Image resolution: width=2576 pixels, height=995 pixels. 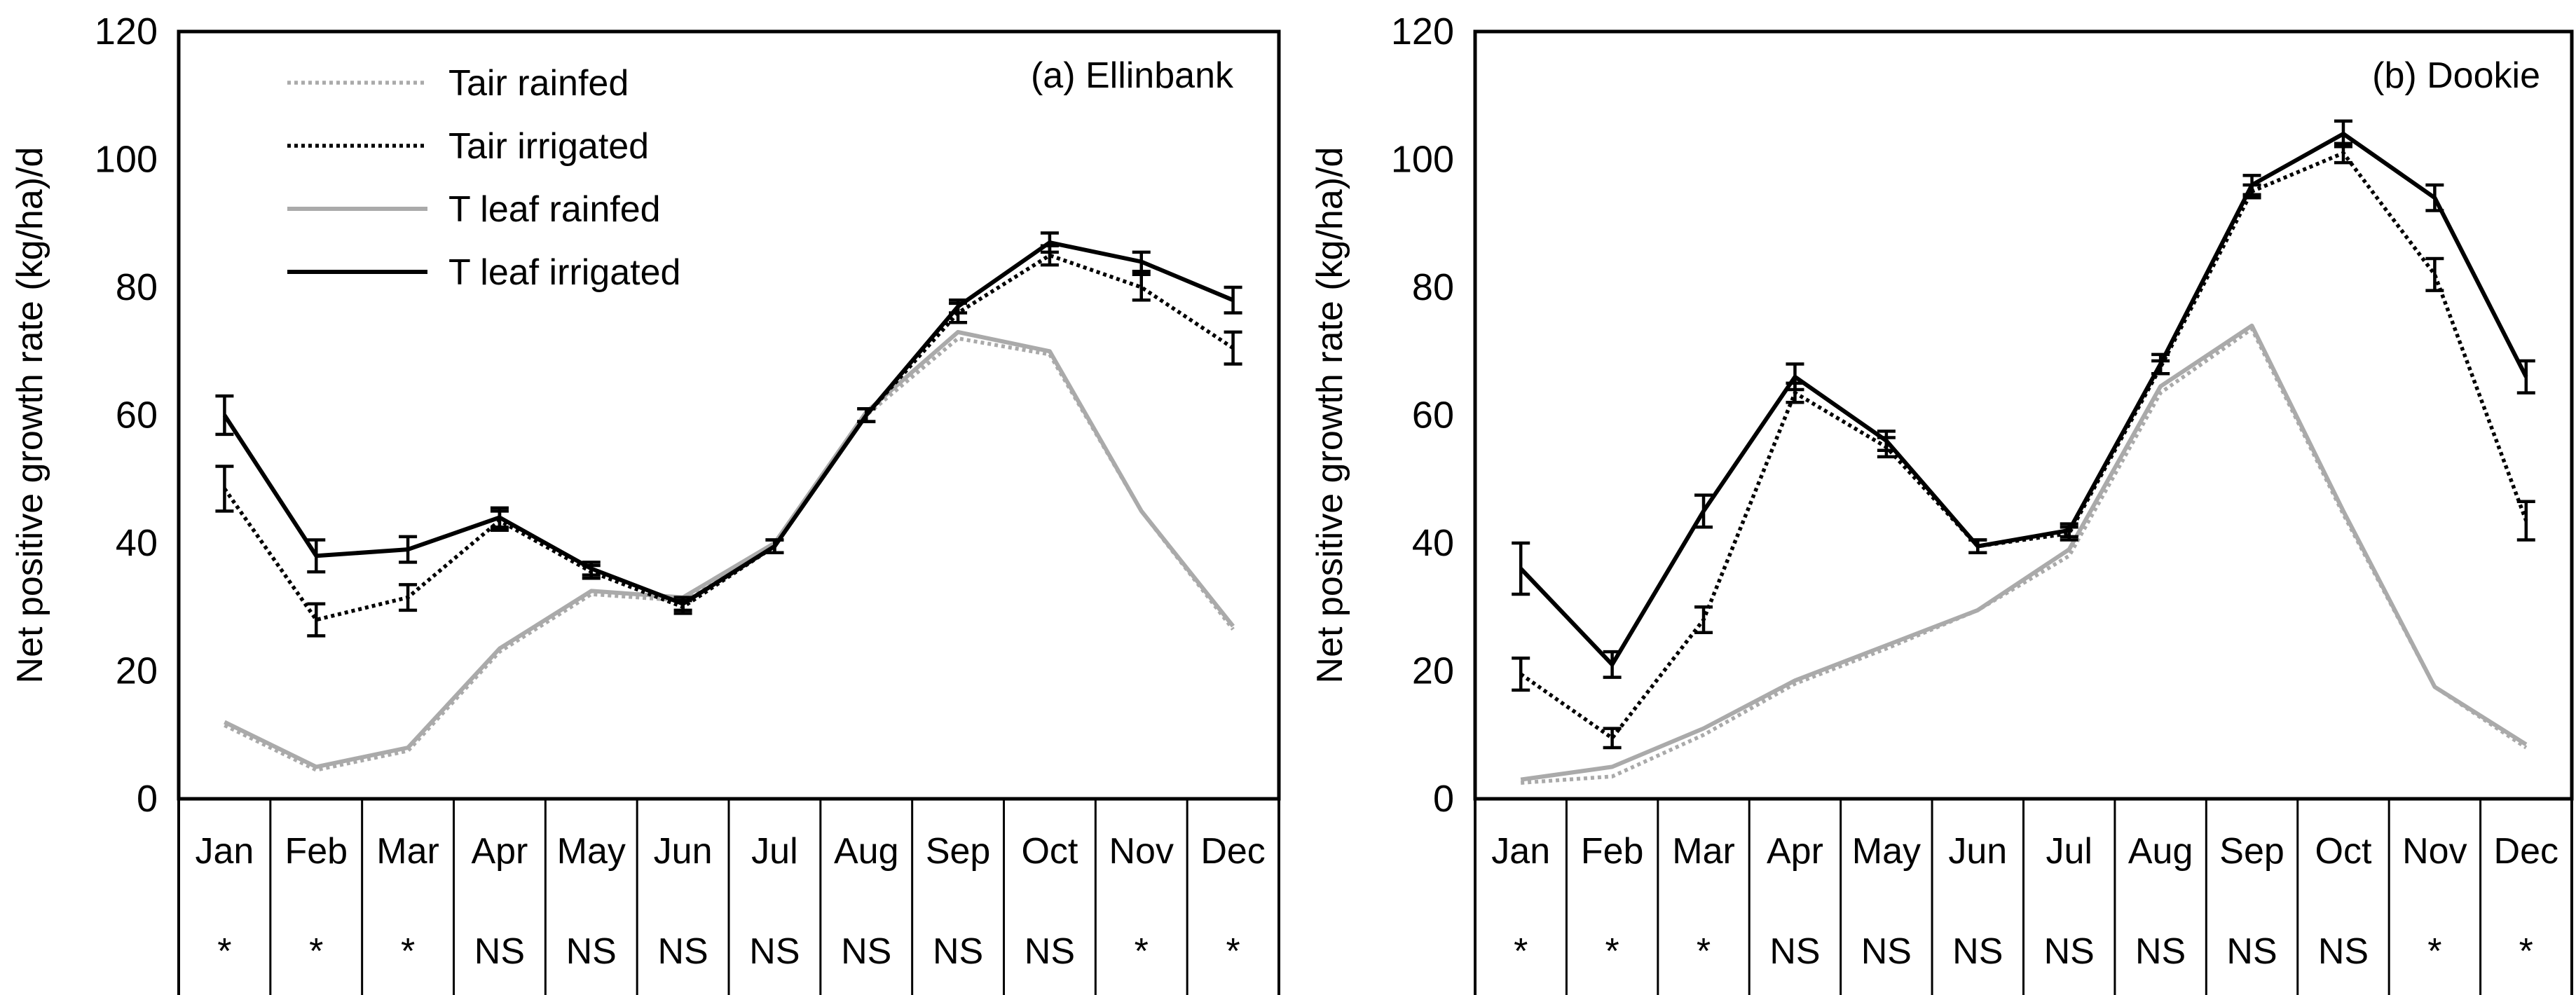 What do you see at coordinates (2456, 75) in the screenshot?
I see `panel-title: (b) Dookie` at bounding box center [2456, 75].